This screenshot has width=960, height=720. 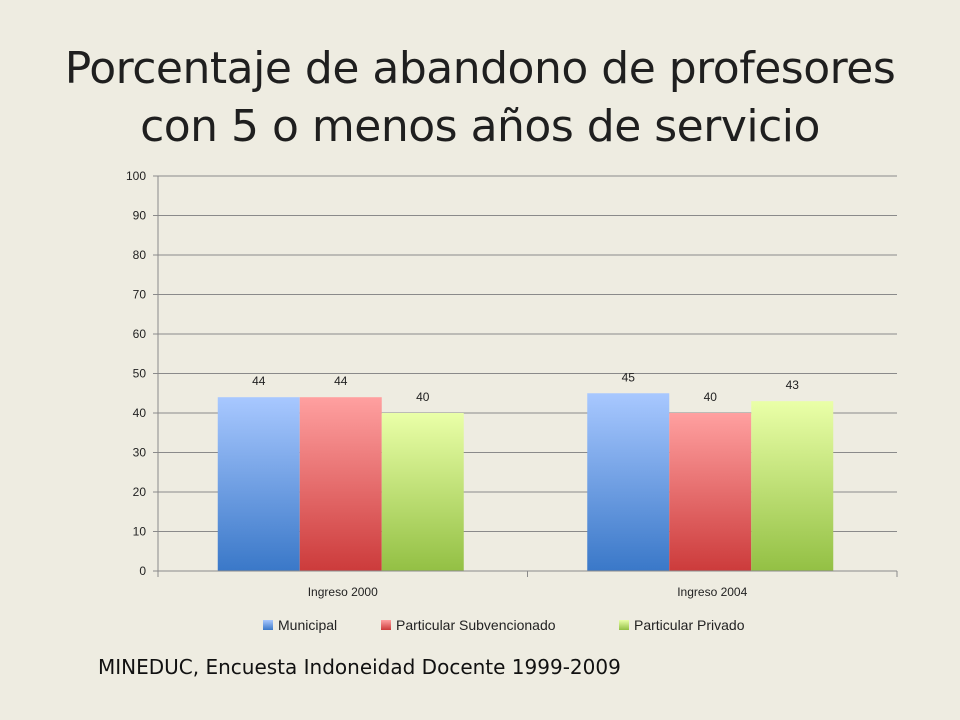 I want to click on y-tick-label: 80, so click(x=140, y=255).